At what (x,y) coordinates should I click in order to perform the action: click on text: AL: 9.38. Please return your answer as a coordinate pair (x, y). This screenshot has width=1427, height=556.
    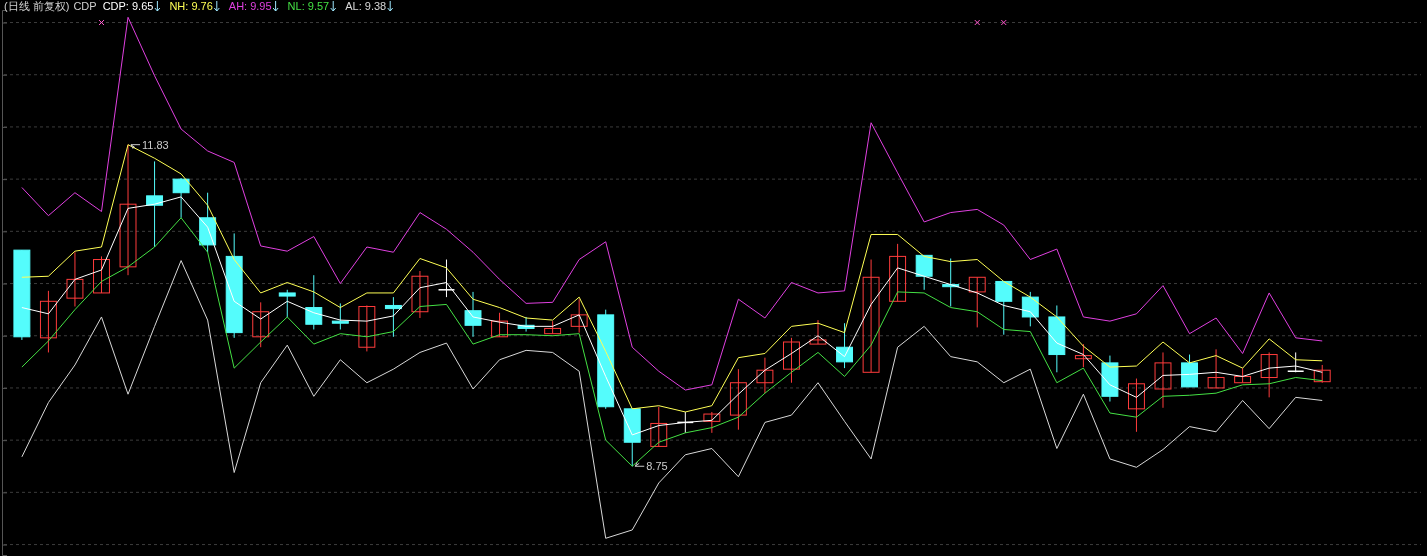
    Looking at the image, I should click on (366, 6).